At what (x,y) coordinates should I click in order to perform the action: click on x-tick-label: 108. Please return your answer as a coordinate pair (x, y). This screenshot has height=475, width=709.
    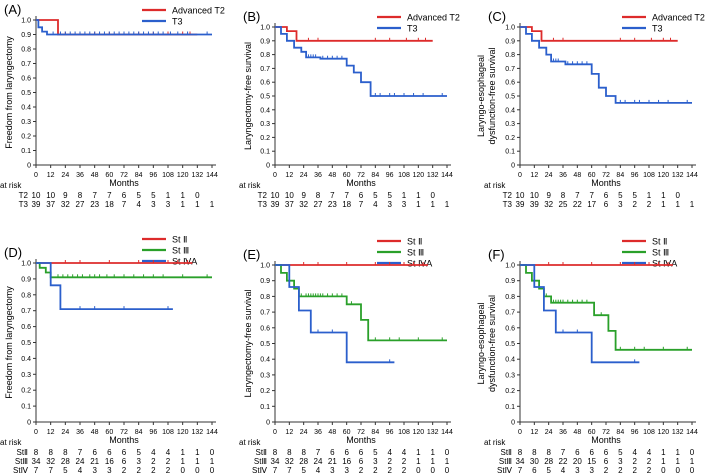
    Looking at the image, I should click on (168, 432).